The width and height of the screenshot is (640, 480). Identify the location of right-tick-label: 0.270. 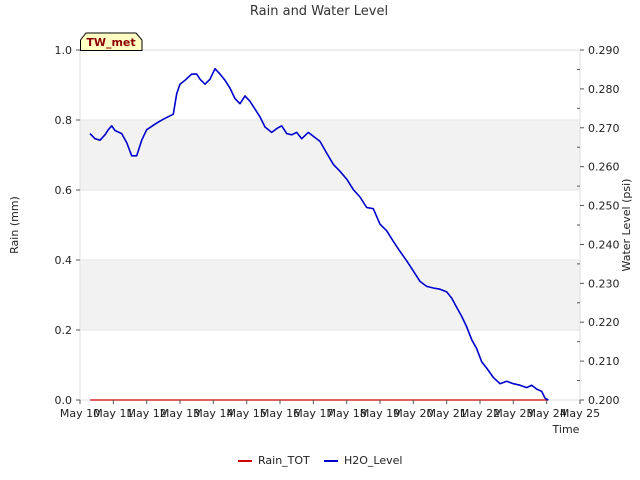
(604, 128).